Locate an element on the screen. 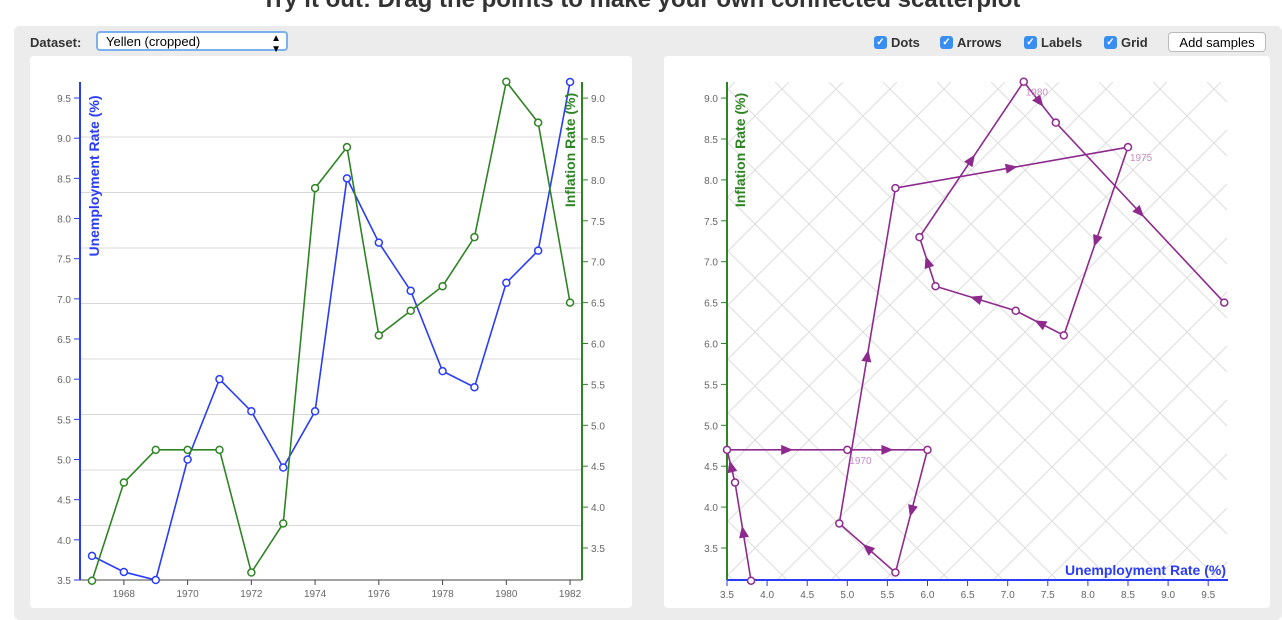  dataset-select: Yellen (cropped) ▲ ▼ is located at coordinates (192, 43).